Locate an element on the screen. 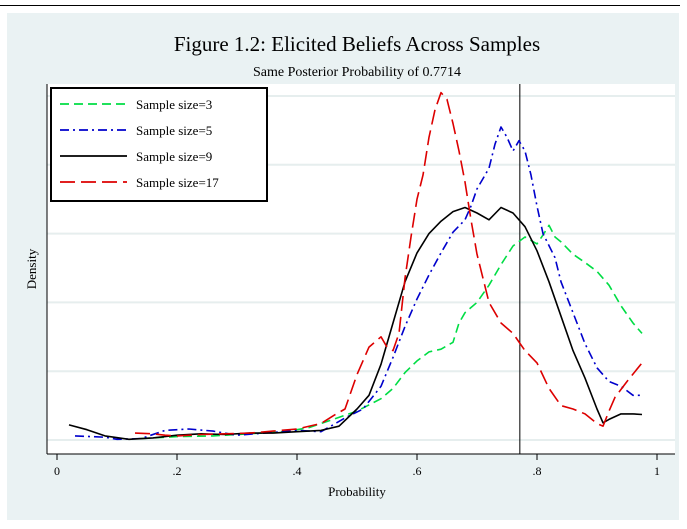 This screenshot has width=687, height=529. x-tick-label-5: 1 is located at coordinates (657, 471).